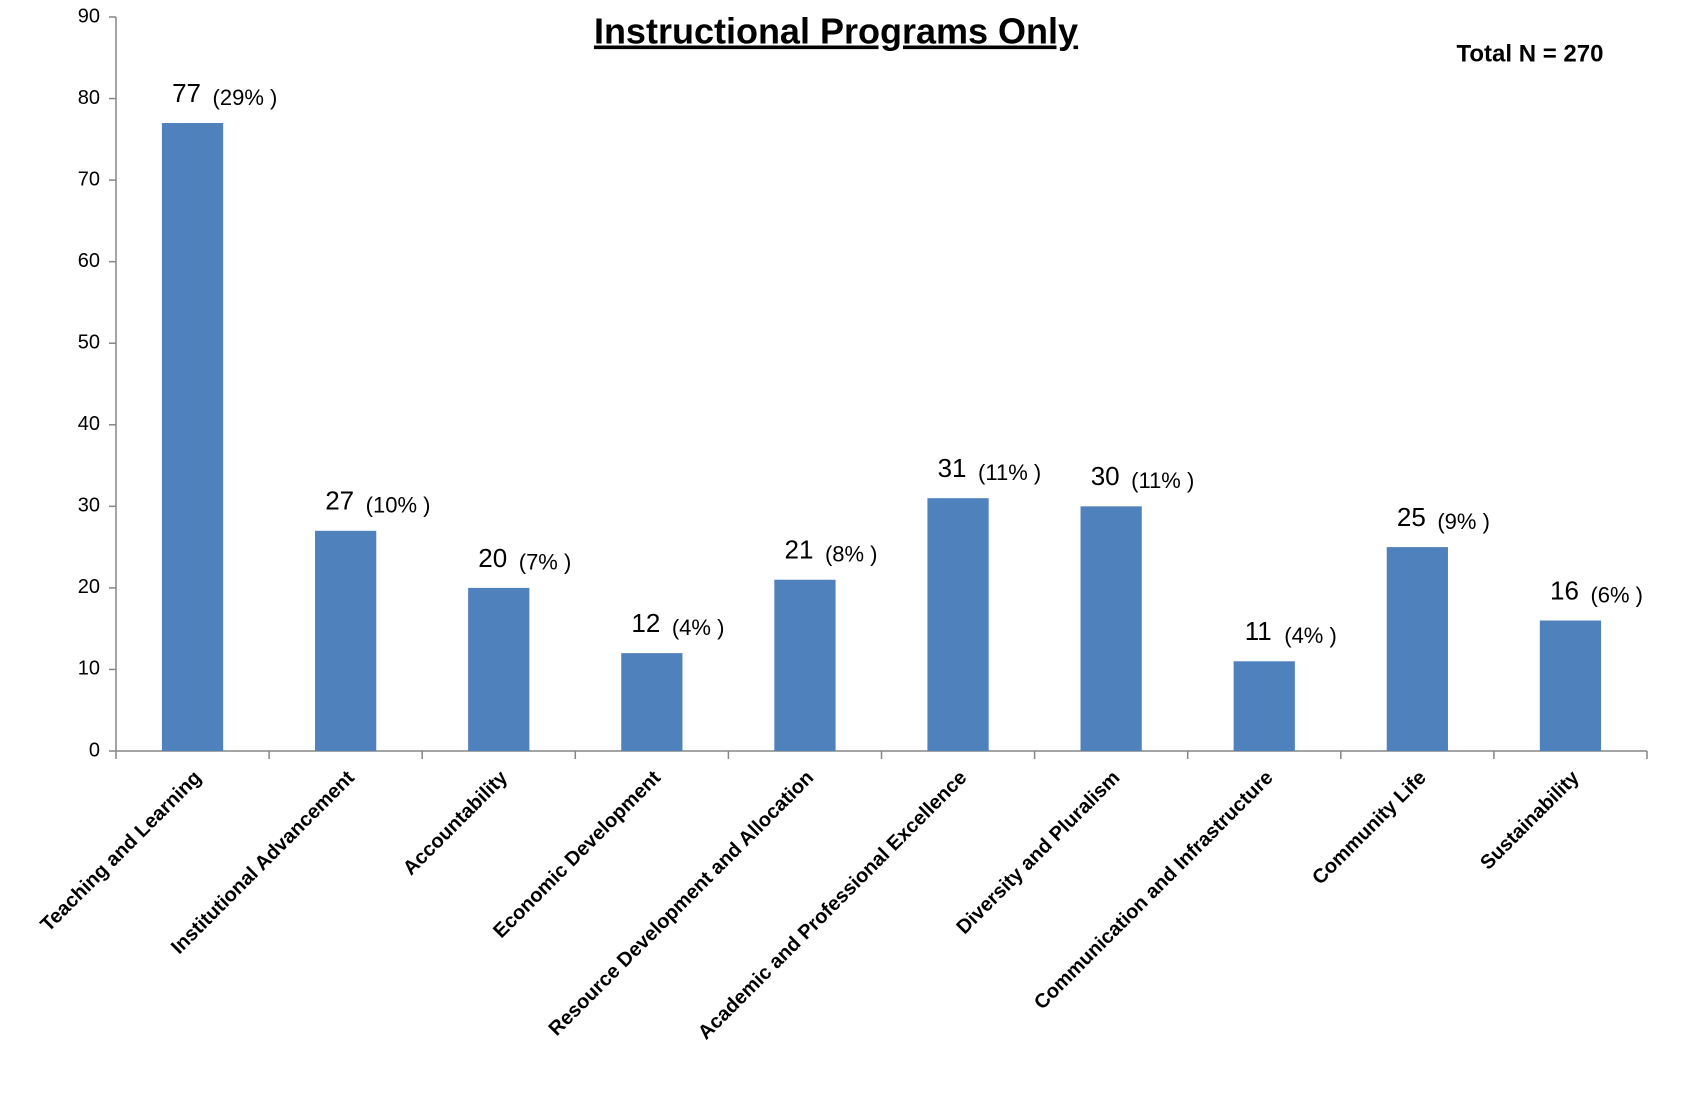 This screenshot has width=1688, height=1096. I want to click on y-tick-label: 60, so click(89, 261).